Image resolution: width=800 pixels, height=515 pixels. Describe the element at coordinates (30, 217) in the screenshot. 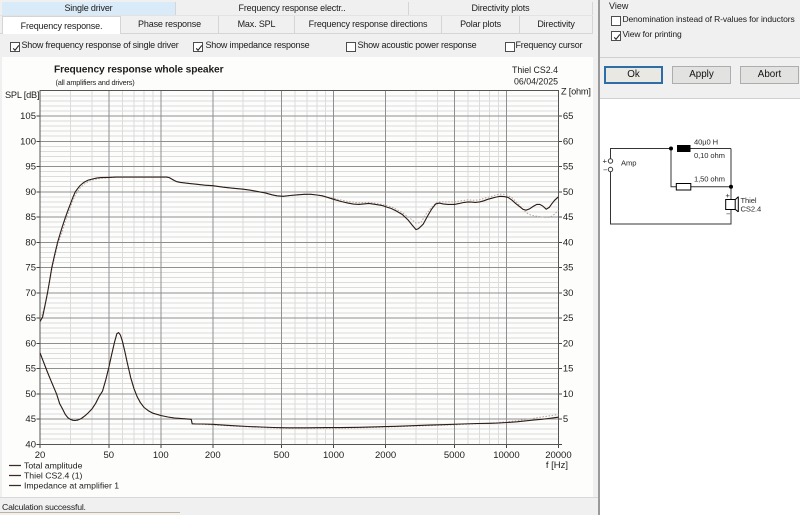

I see `svg-text: 85` at that location.